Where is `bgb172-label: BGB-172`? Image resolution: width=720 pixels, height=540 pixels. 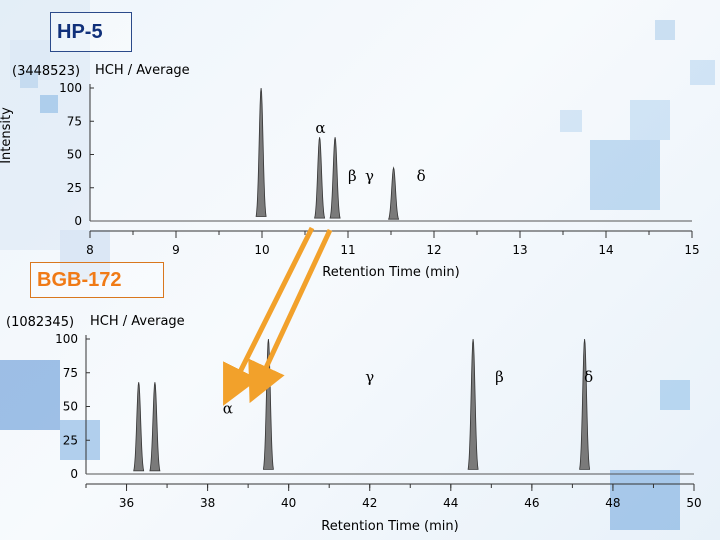
bgb172-label: BGB-172 is located at coordinates (97, 280).